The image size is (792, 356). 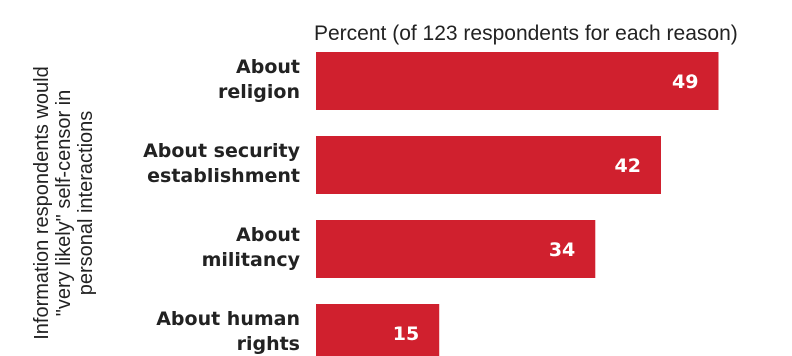 I want to click on y-axis-label-line-3: personal interactions, so click(x=86, y=203).